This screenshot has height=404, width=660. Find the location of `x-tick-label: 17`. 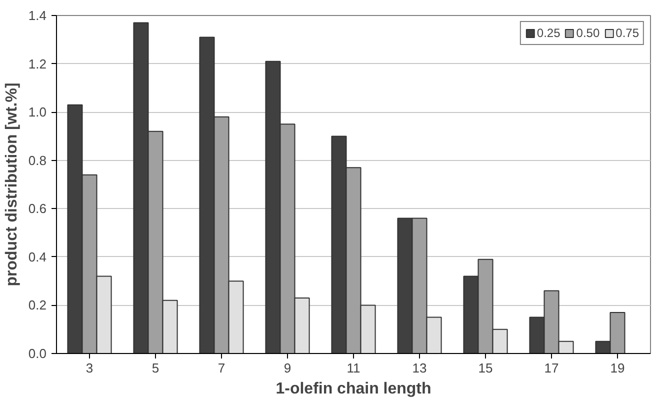

x-tick-label: 17 is located at coordinates (551, 368).